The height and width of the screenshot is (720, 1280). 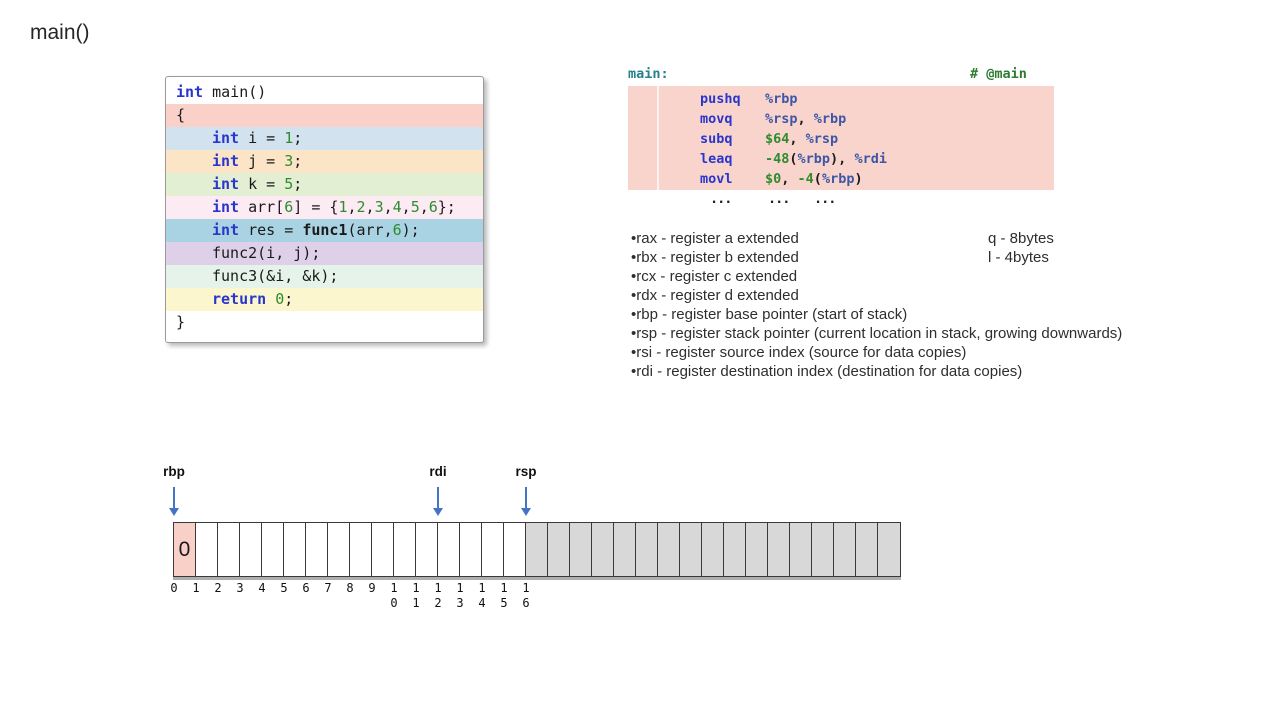 What do you see at coordinates (266, 253) in the screenshot?
I see `c-code-token: func2(i, j);` at bounding box center [266, 253].